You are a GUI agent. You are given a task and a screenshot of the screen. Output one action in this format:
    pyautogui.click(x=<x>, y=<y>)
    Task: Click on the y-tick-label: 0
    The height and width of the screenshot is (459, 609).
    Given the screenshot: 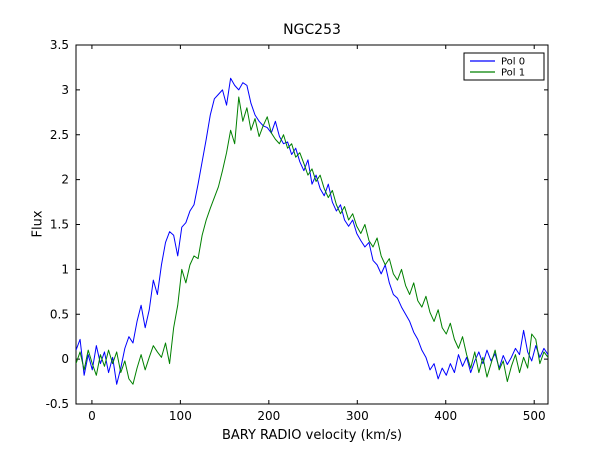 What is the action you would take?
    pyautogui.click(x=65, y=359)
    